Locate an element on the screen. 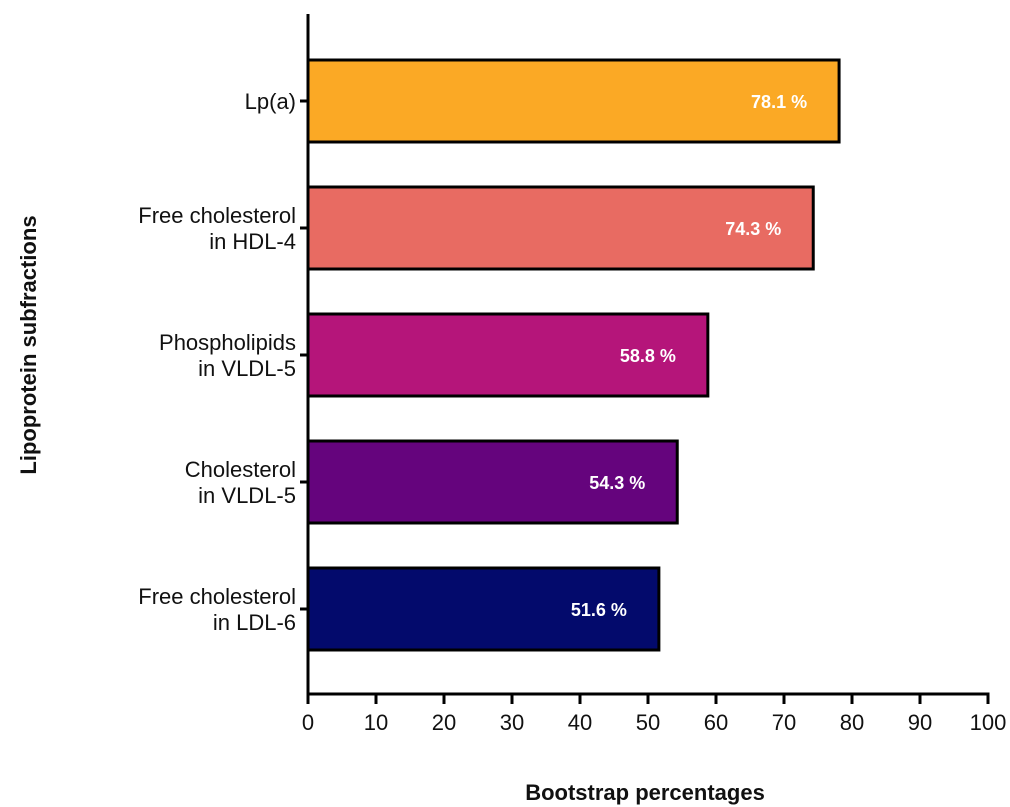 Image resolution: width=1010 pixels, height=807 pixels. x-tick-label-1: 10 is located at coordinates (376, 722).